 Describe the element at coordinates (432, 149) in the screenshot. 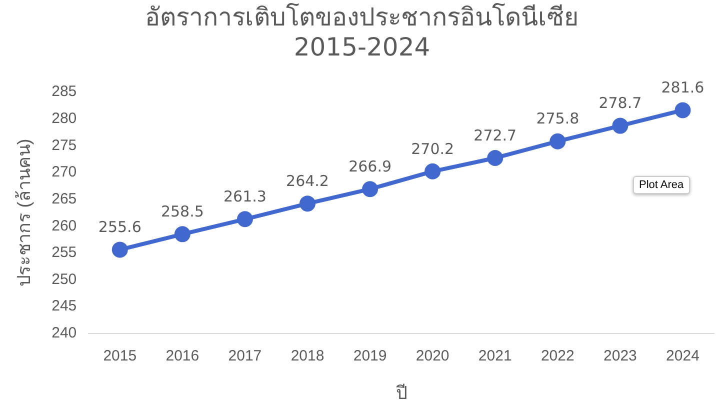

I see `data-label: 270.2` at that location.